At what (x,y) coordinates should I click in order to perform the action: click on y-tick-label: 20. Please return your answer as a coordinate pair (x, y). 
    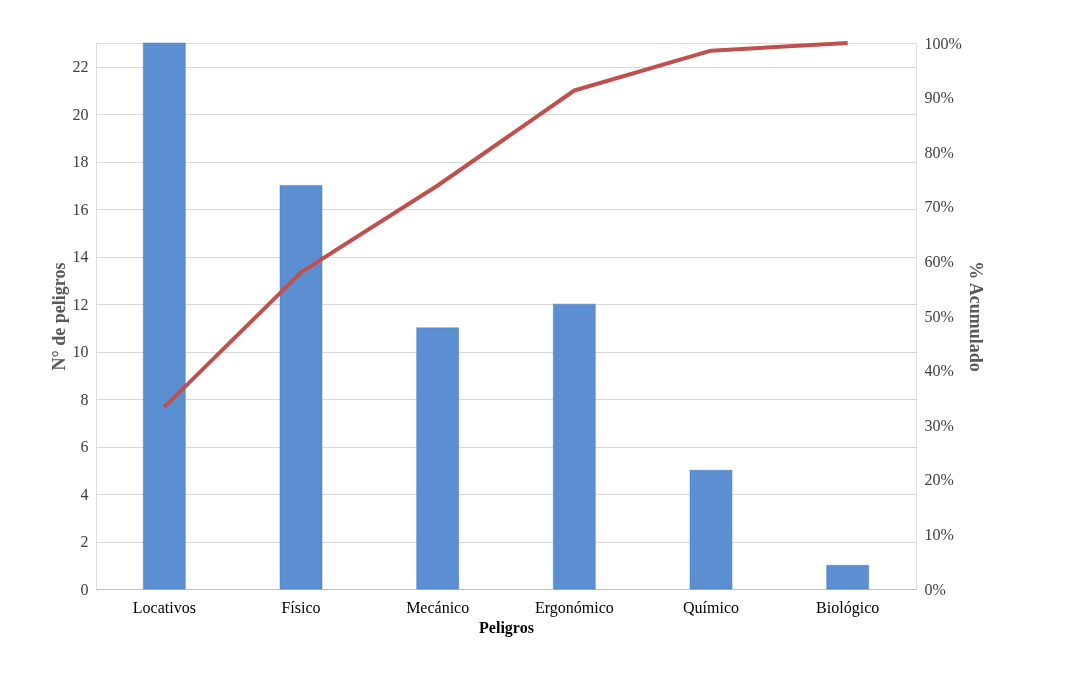
    Looking at the image, I should click on (80, 114).